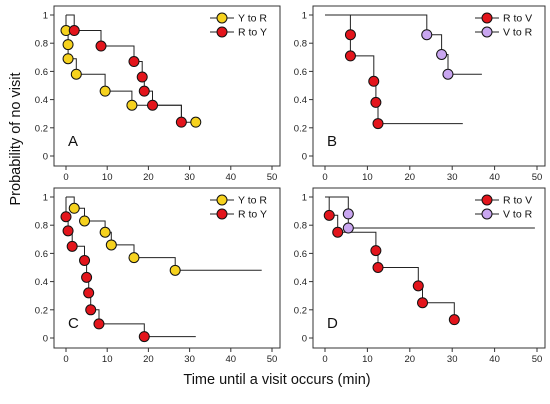 The width and height of the screenshot is (550, 404). Describe the element at coordinates (164, 233) in the screenshot. I see `series-line-y-to-r` at that location.